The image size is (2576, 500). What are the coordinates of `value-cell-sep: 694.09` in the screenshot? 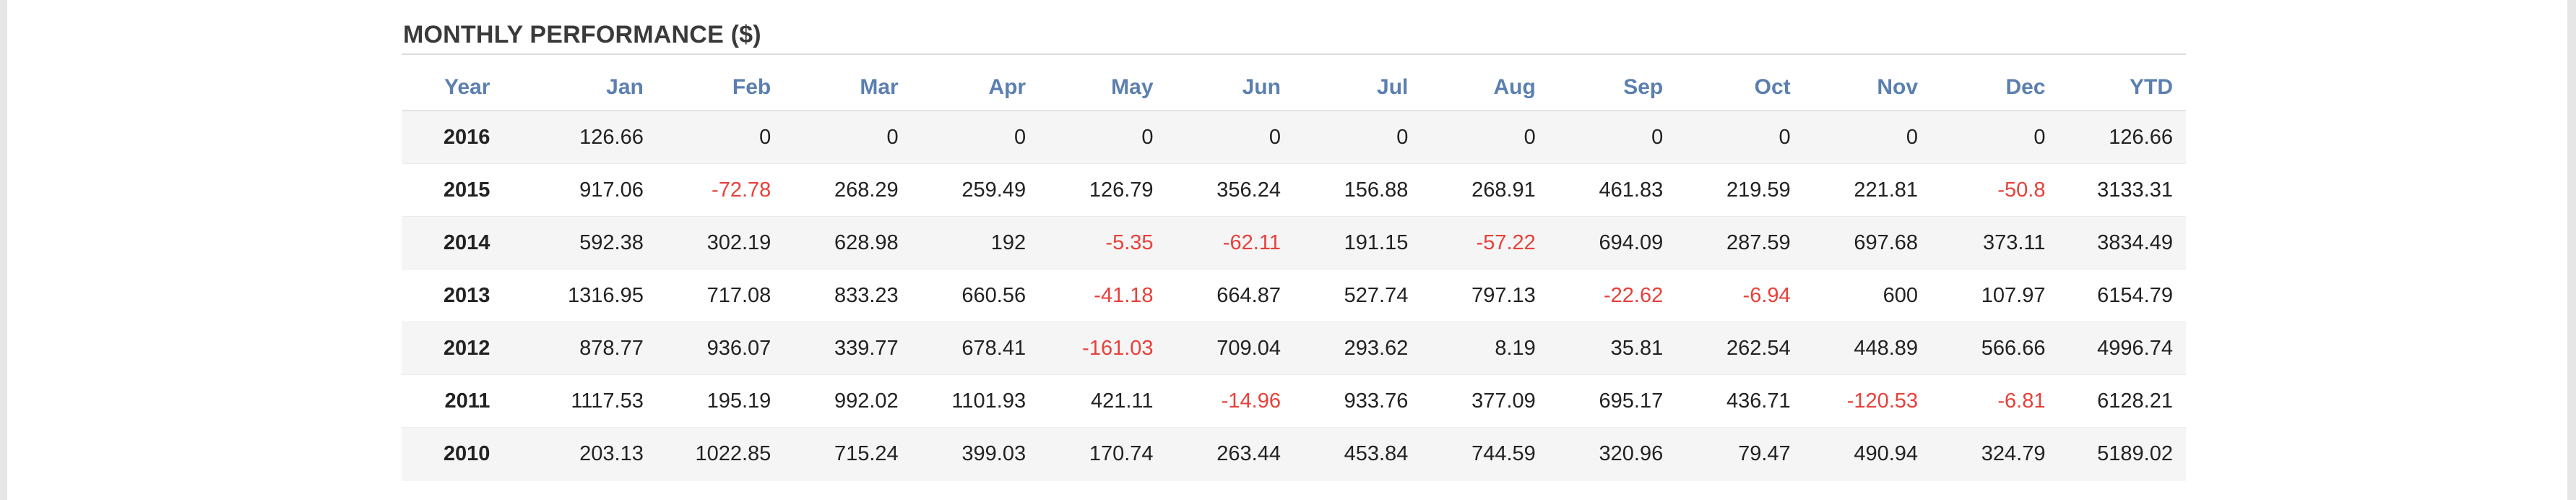 It's located at (1612, 243).